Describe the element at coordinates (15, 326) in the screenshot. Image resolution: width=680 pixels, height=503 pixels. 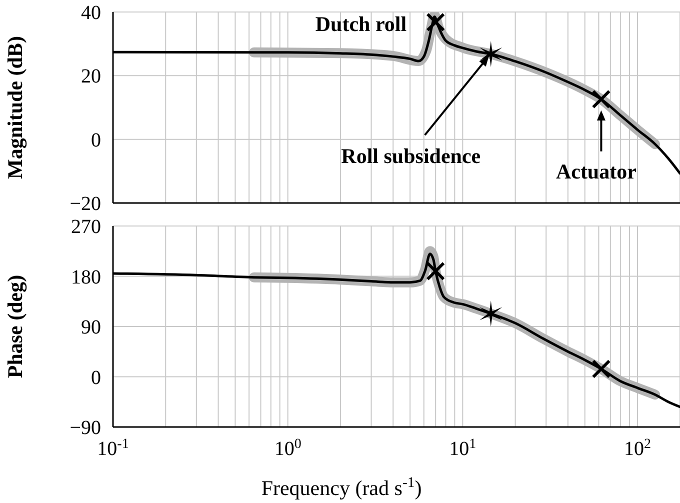
I see `y-axis-title: Phase (deg)` at that location.